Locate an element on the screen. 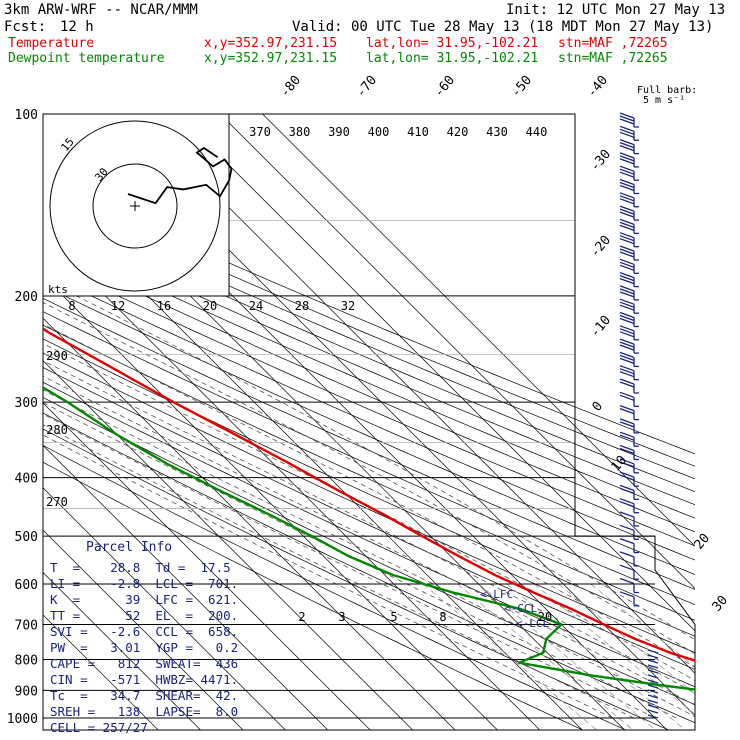  init-time: Init: 12 UTC Mon 27 May 13 is located at coordinates (616, 10).